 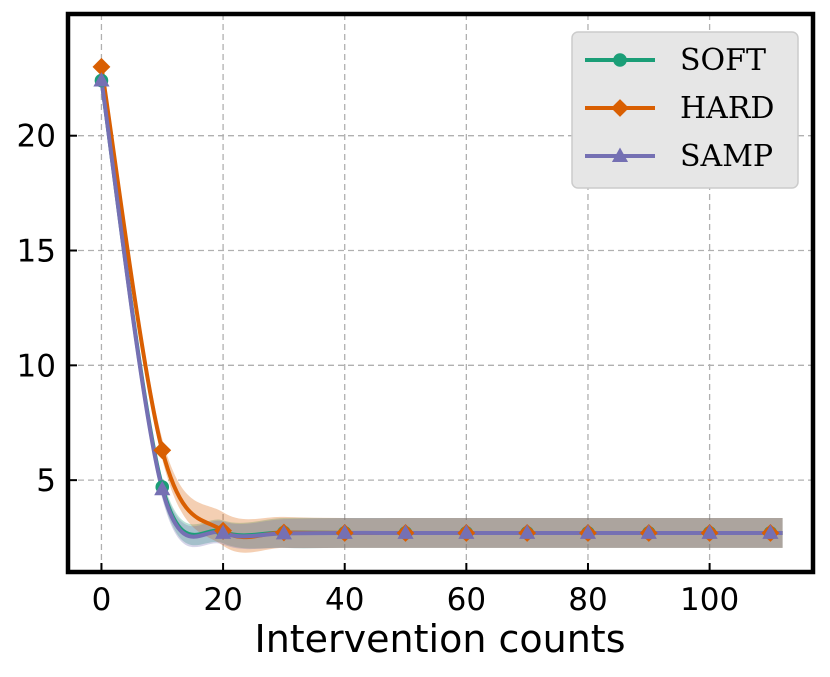 I want to click on x-tick-label: 40, so click(x=344, y=600).